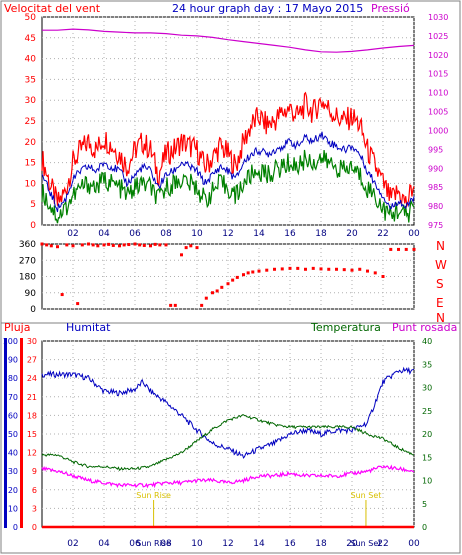 The image size is (462, 555). What do you see at coordinates (290, 234) in the screenshot?
I see `wind-xtick-label: 16` at bounding box center [290, 234].